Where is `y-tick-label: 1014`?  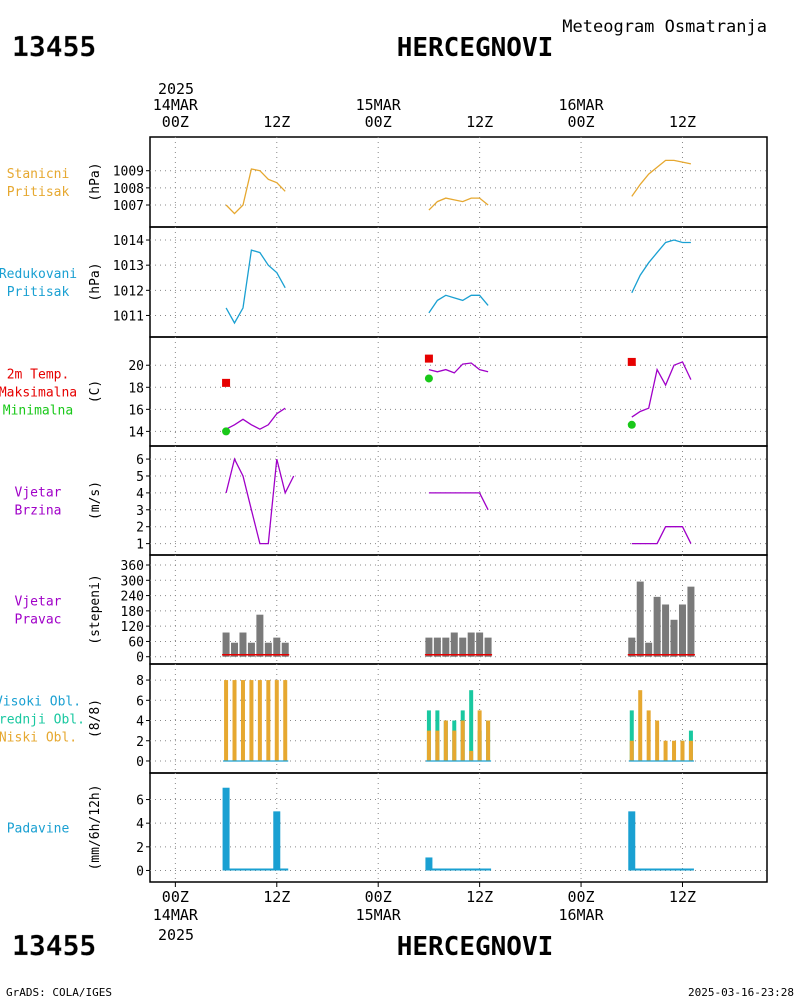
y-tick-label: 1014 is located at coordinates (128, 241).